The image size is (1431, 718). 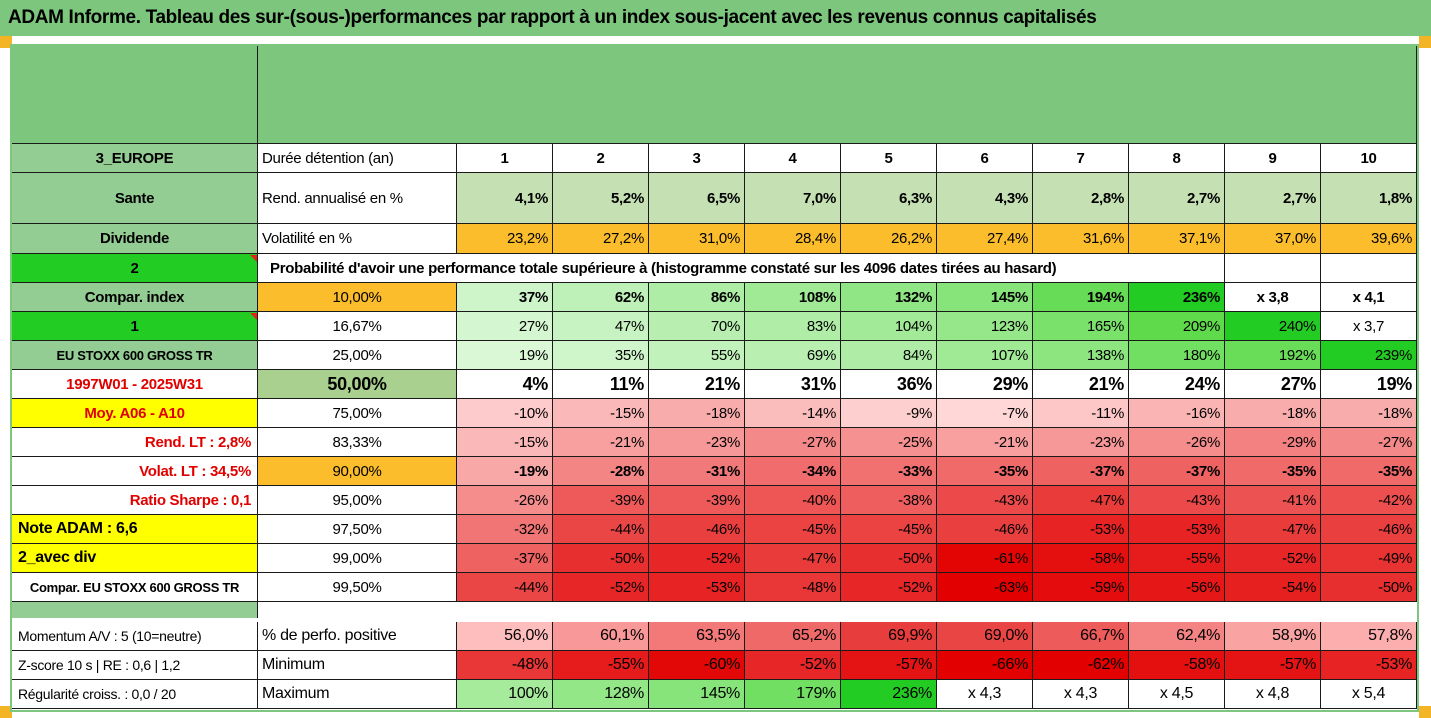 What do you see at coordinates (1273, 442) in the screenshot?
I see `percentile-value: -29%` at bounding box center [1273, 442].